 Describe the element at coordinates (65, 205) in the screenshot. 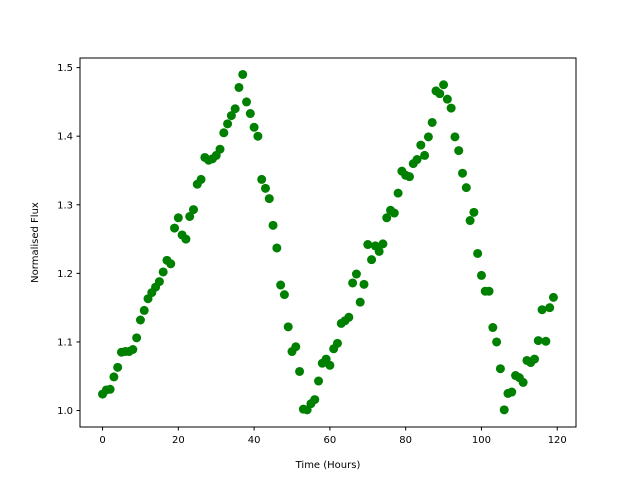

I see `y-tick-label: 1.3` at that location.